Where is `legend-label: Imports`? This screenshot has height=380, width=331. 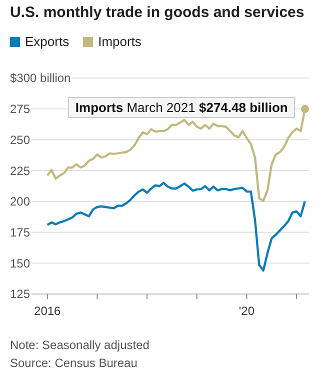 legend-label: Imports is located at coordinates (120, 41).